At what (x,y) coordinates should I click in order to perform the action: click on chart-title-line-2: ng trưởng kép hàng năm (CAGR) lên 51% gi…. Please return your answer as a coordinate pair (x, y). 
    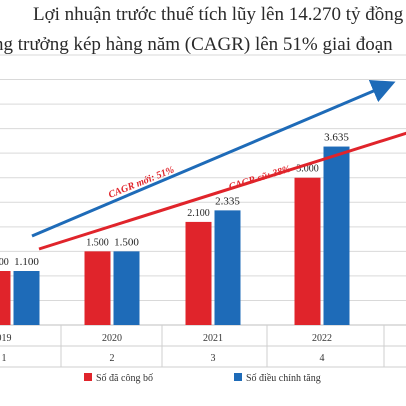
    Looking at the image, I should click on (196, 44).